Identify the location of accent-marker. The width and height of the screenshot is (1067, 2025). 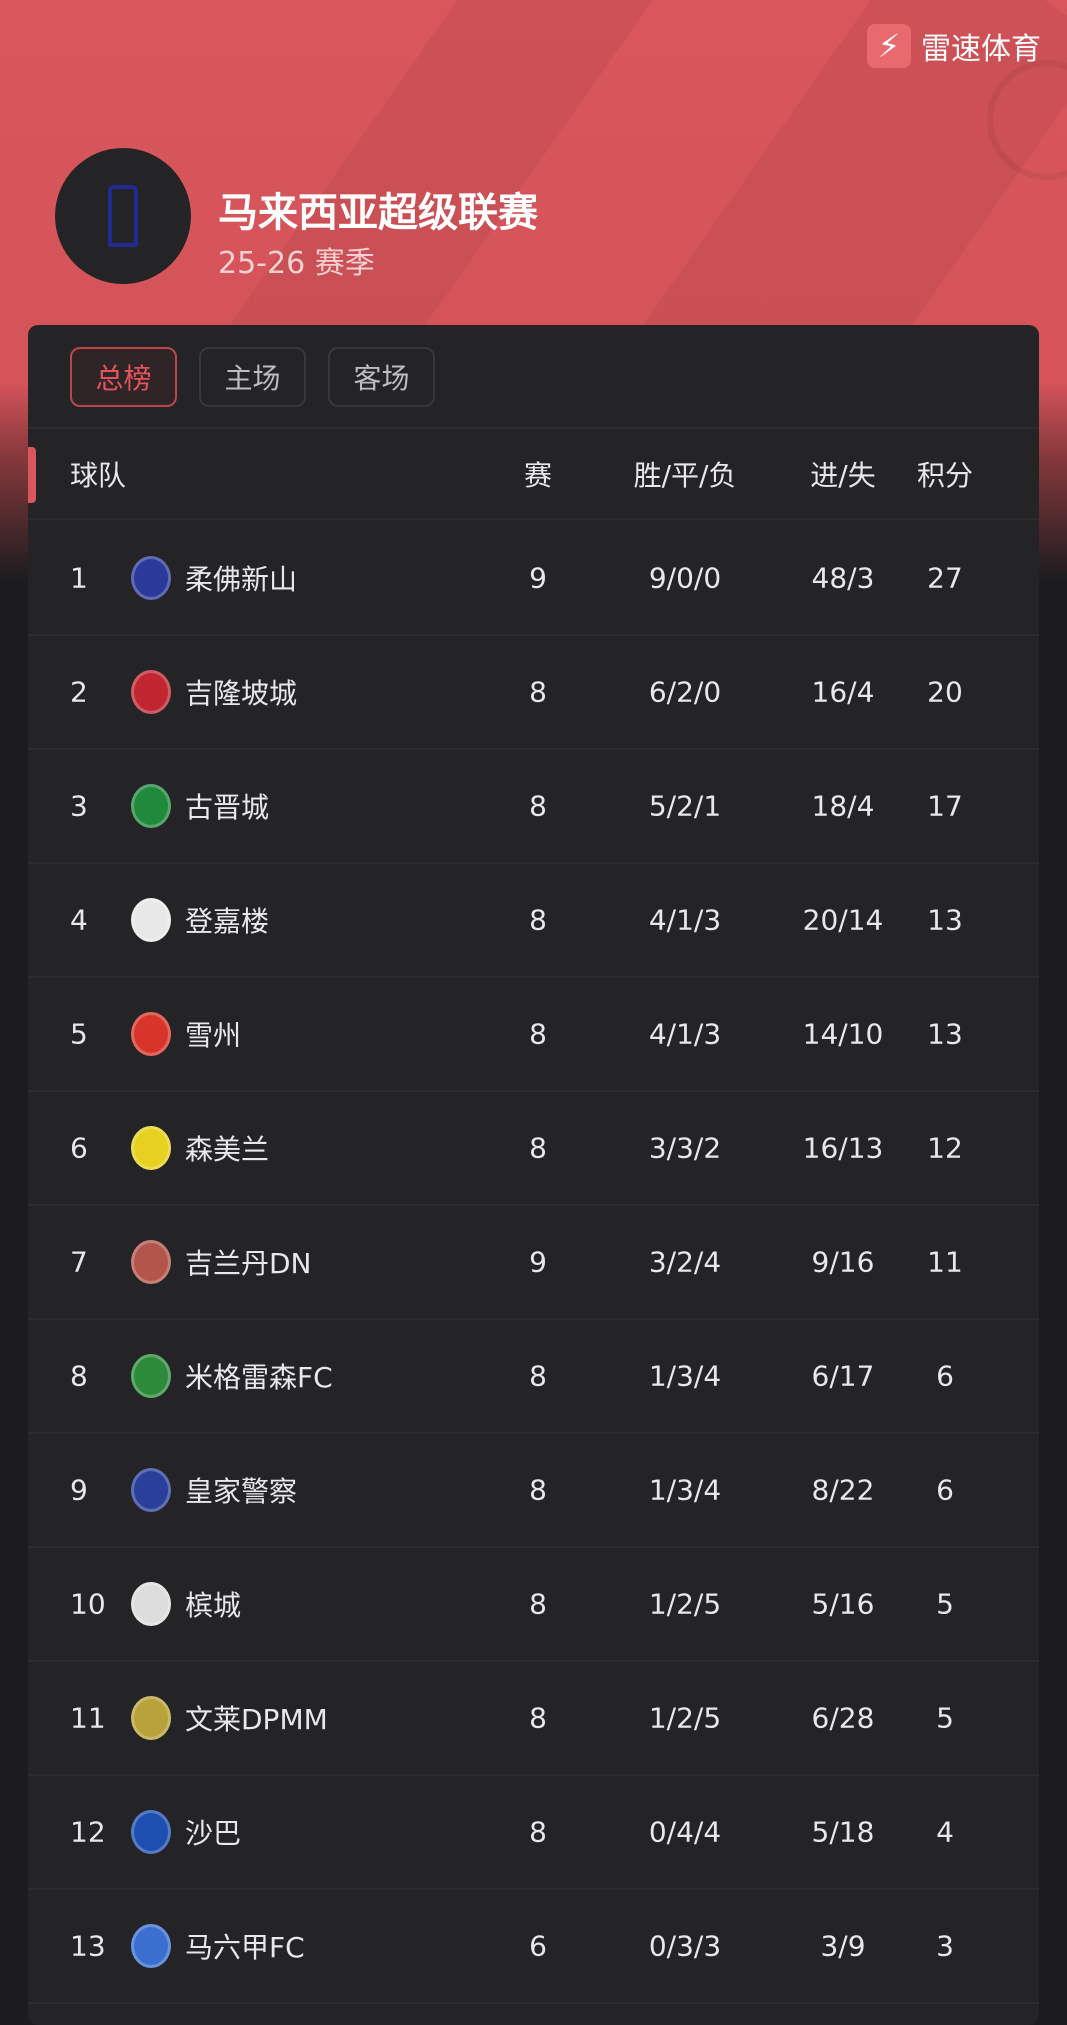
(32, 475).